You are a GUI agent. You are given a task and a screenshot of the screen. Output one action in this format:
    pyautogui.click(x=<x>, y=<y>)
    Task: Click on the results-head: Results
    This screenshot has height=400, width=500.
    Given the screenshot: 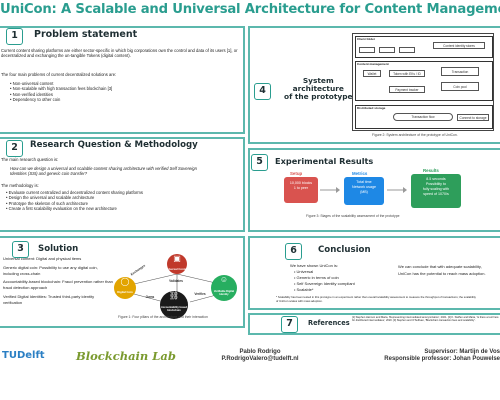 What is the action you would take?
    pyautogui.click(x=431, y=170)
    